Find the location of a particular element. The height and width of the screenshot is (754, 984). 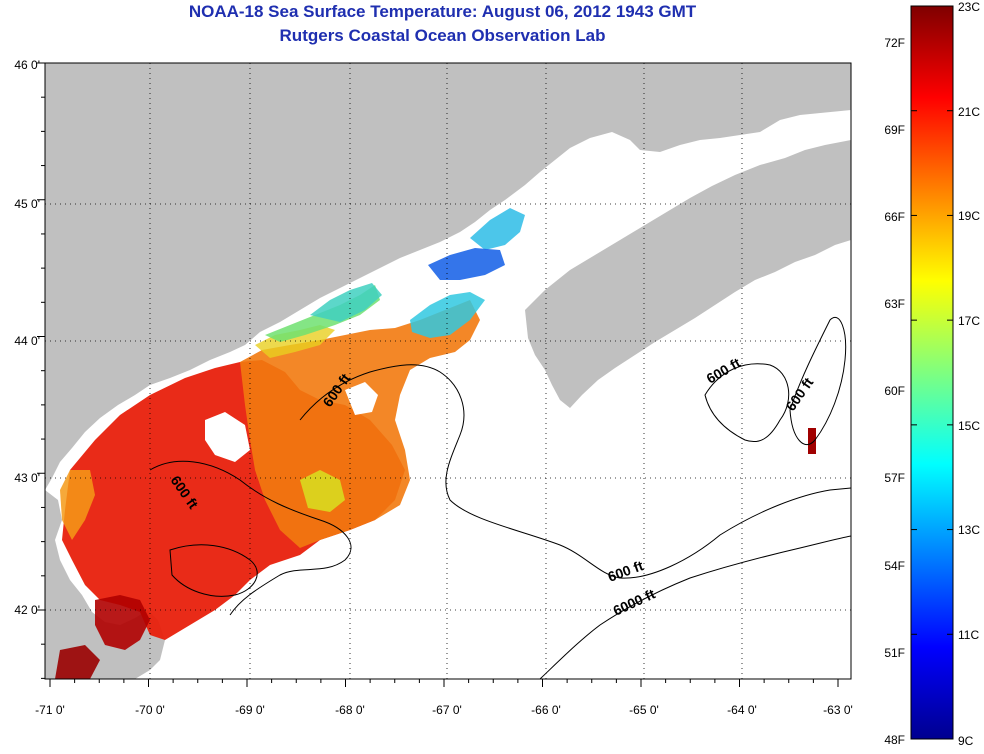

colorbar-gradient is located at coordinates (932, 372).